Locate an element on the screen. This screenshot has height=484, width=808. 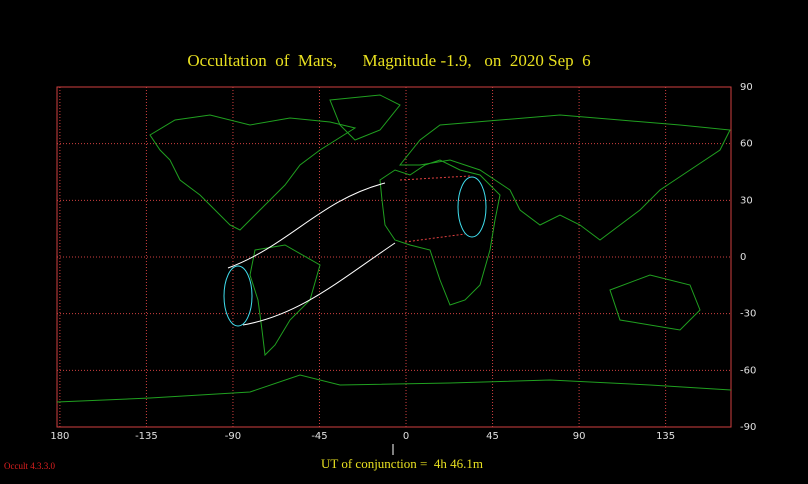
longitude-label: -45 is located at coordinates (319, 436).